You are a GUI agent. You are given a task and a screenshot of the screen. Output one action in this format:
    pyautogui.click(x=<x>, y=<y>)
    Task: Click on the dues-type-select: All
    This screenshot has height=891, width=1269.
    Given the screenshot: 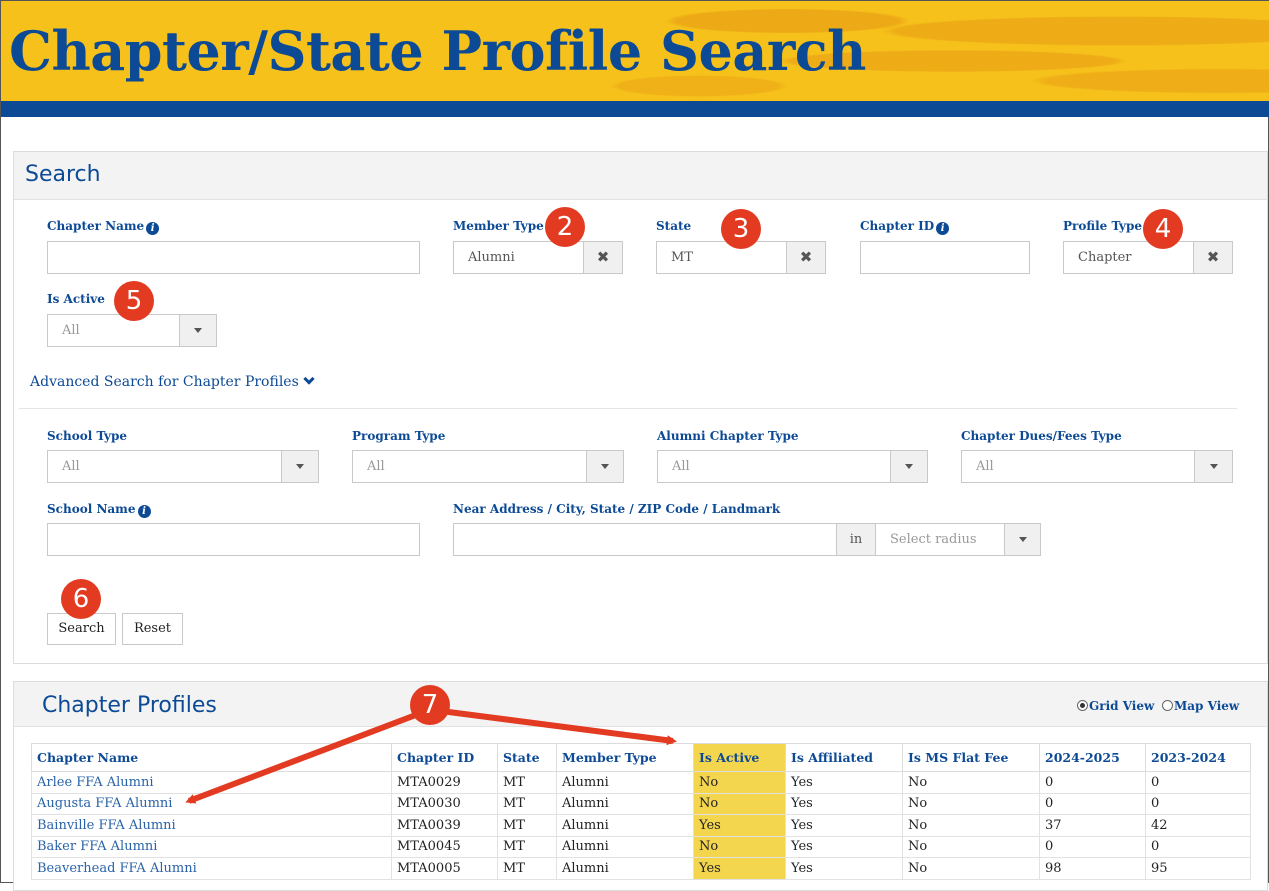 What is the action you would take?
    pyautogui.click(x=1078, y=466)
    